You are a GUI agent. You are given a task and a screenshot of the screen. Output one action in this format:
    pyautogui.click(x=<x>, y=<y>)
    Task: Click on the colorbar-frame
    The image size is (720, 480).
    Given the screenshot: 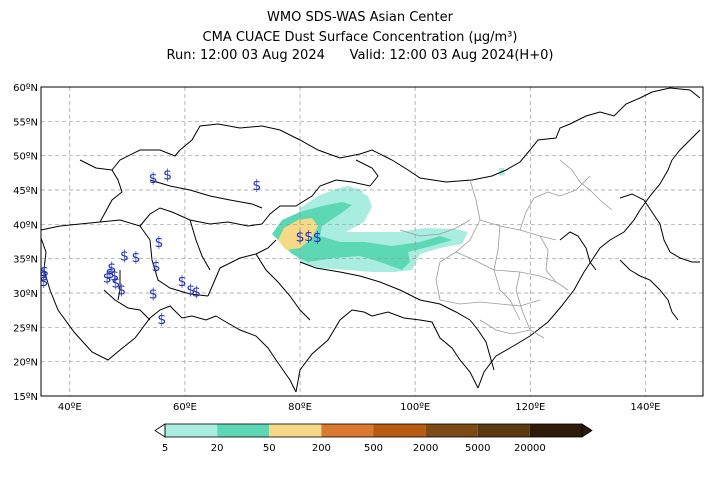 What is the action you would take?
    pyautogui.click(x=373, y=430)
    